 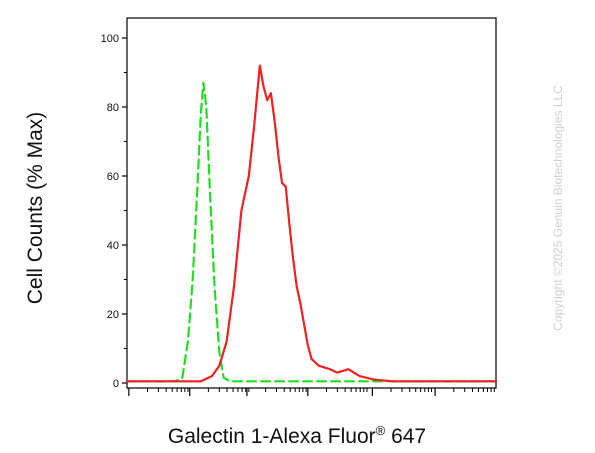 I want to click on y-tick-label: 0, so click(x=116, y=384).